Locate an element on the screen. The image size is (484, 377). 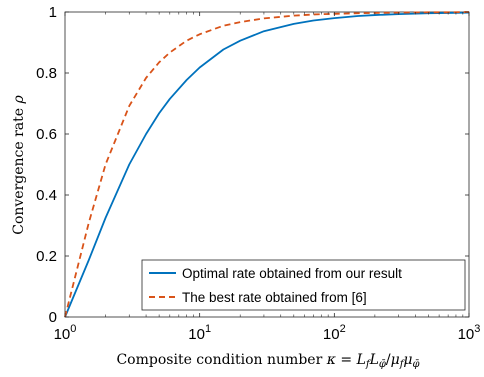
x-axis-sub-phi2: φ̄ is located at coordinates (416, 364).